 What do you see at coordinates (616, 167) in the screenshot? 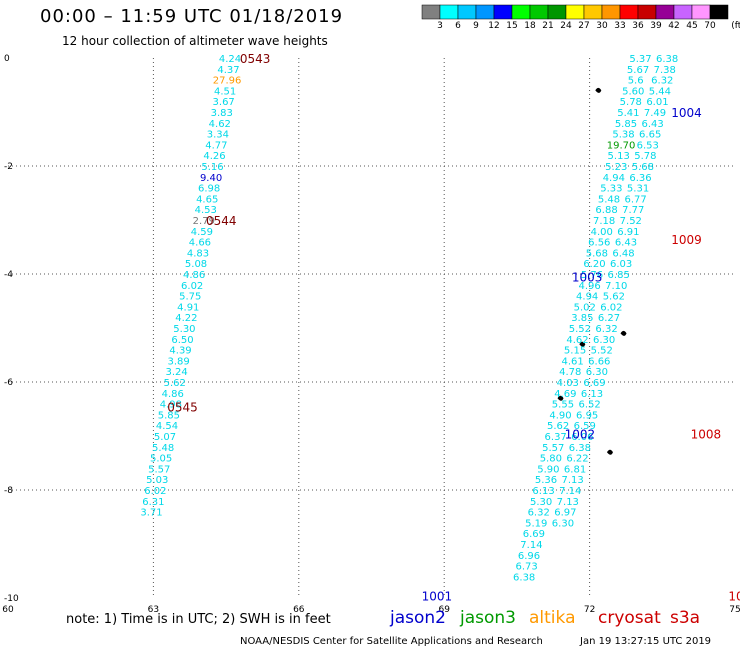
I see `wave-height-label: 5.23` at bounding box center [616, 167].